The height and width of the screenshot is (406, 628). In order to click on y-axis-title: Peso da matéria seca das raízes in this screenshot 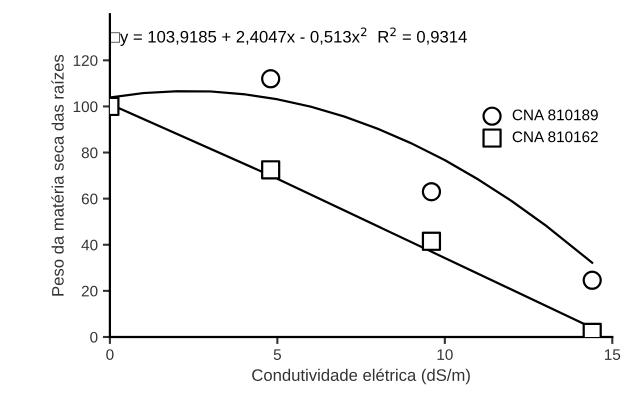, I will do `click(57, 175)`.